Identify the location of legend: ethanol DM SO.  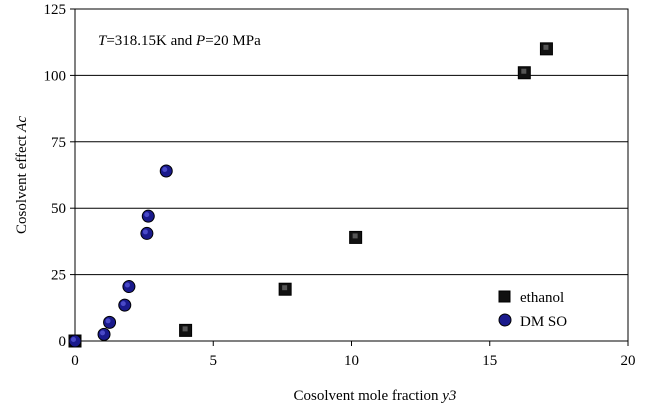
(532, 310).